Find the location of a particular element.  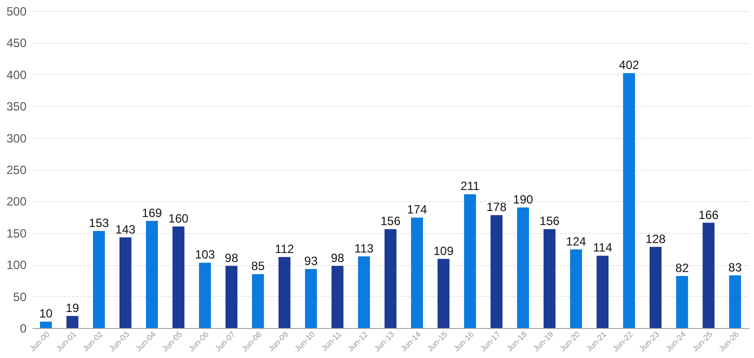

data-label: 153 is located at coordinates (99, 223).